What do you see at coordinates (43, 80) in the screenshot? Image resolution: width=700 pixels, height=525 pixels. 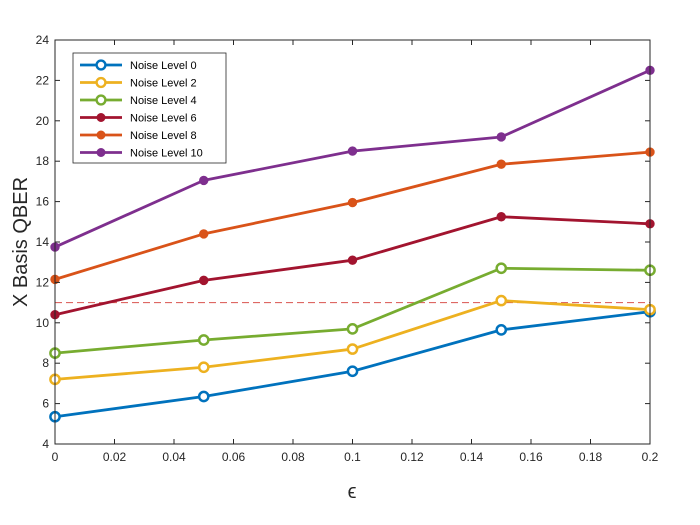 I see `y-tick-label: 22` at bounding box center [43, 80].